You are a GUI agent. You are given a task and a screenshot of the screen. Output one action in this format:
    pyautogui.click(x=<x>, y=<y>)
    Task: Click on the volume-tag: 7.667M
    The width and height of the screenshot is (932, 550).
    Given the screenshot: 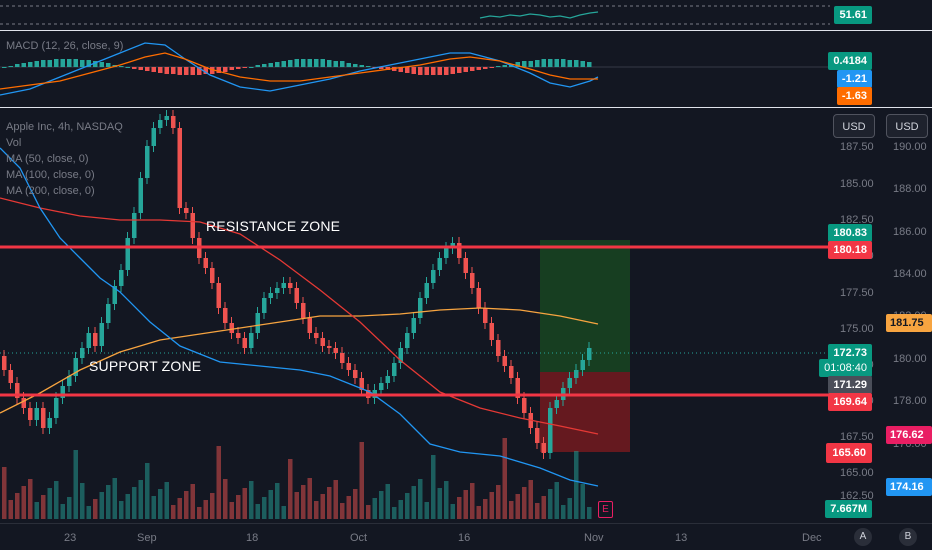 What is the action you would take?
    pyautogui.click(x=848, y=509)
    